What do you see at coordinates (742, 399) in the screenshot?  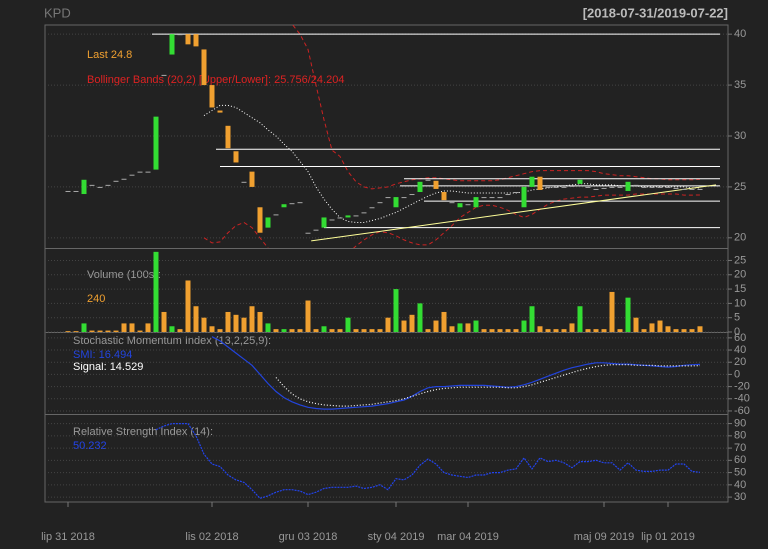 I see `y-tick-label: -40` at bounding box center [742, 399].